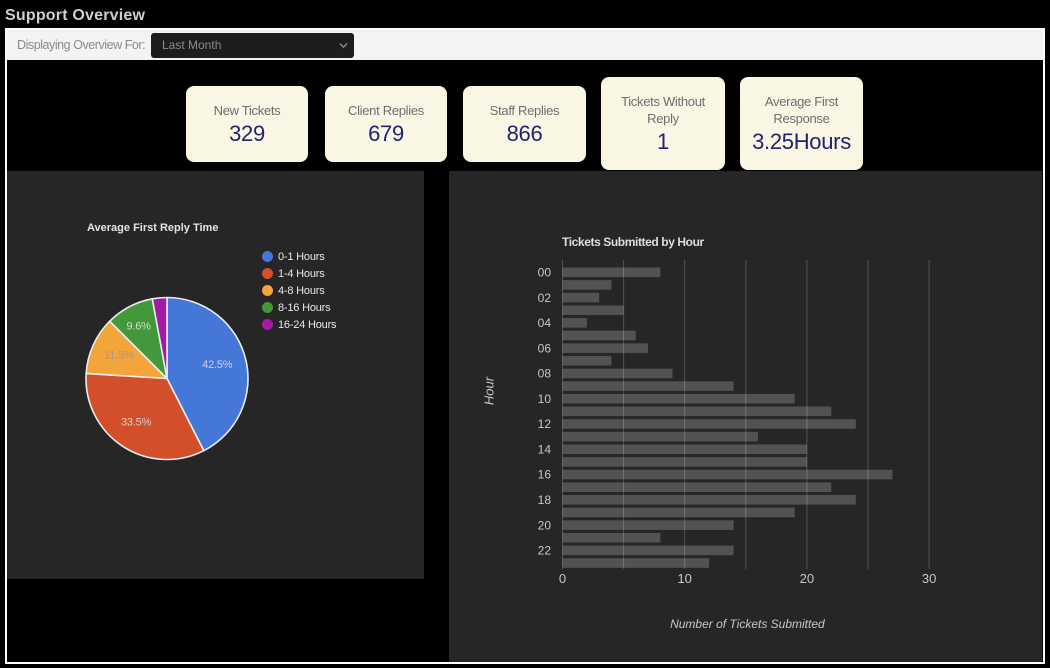 The image size is (1050, 668). What do you see at coordinates (545, 450) in the screenshot?
I see `svg-text: 14` at bounding box center [545, 450].